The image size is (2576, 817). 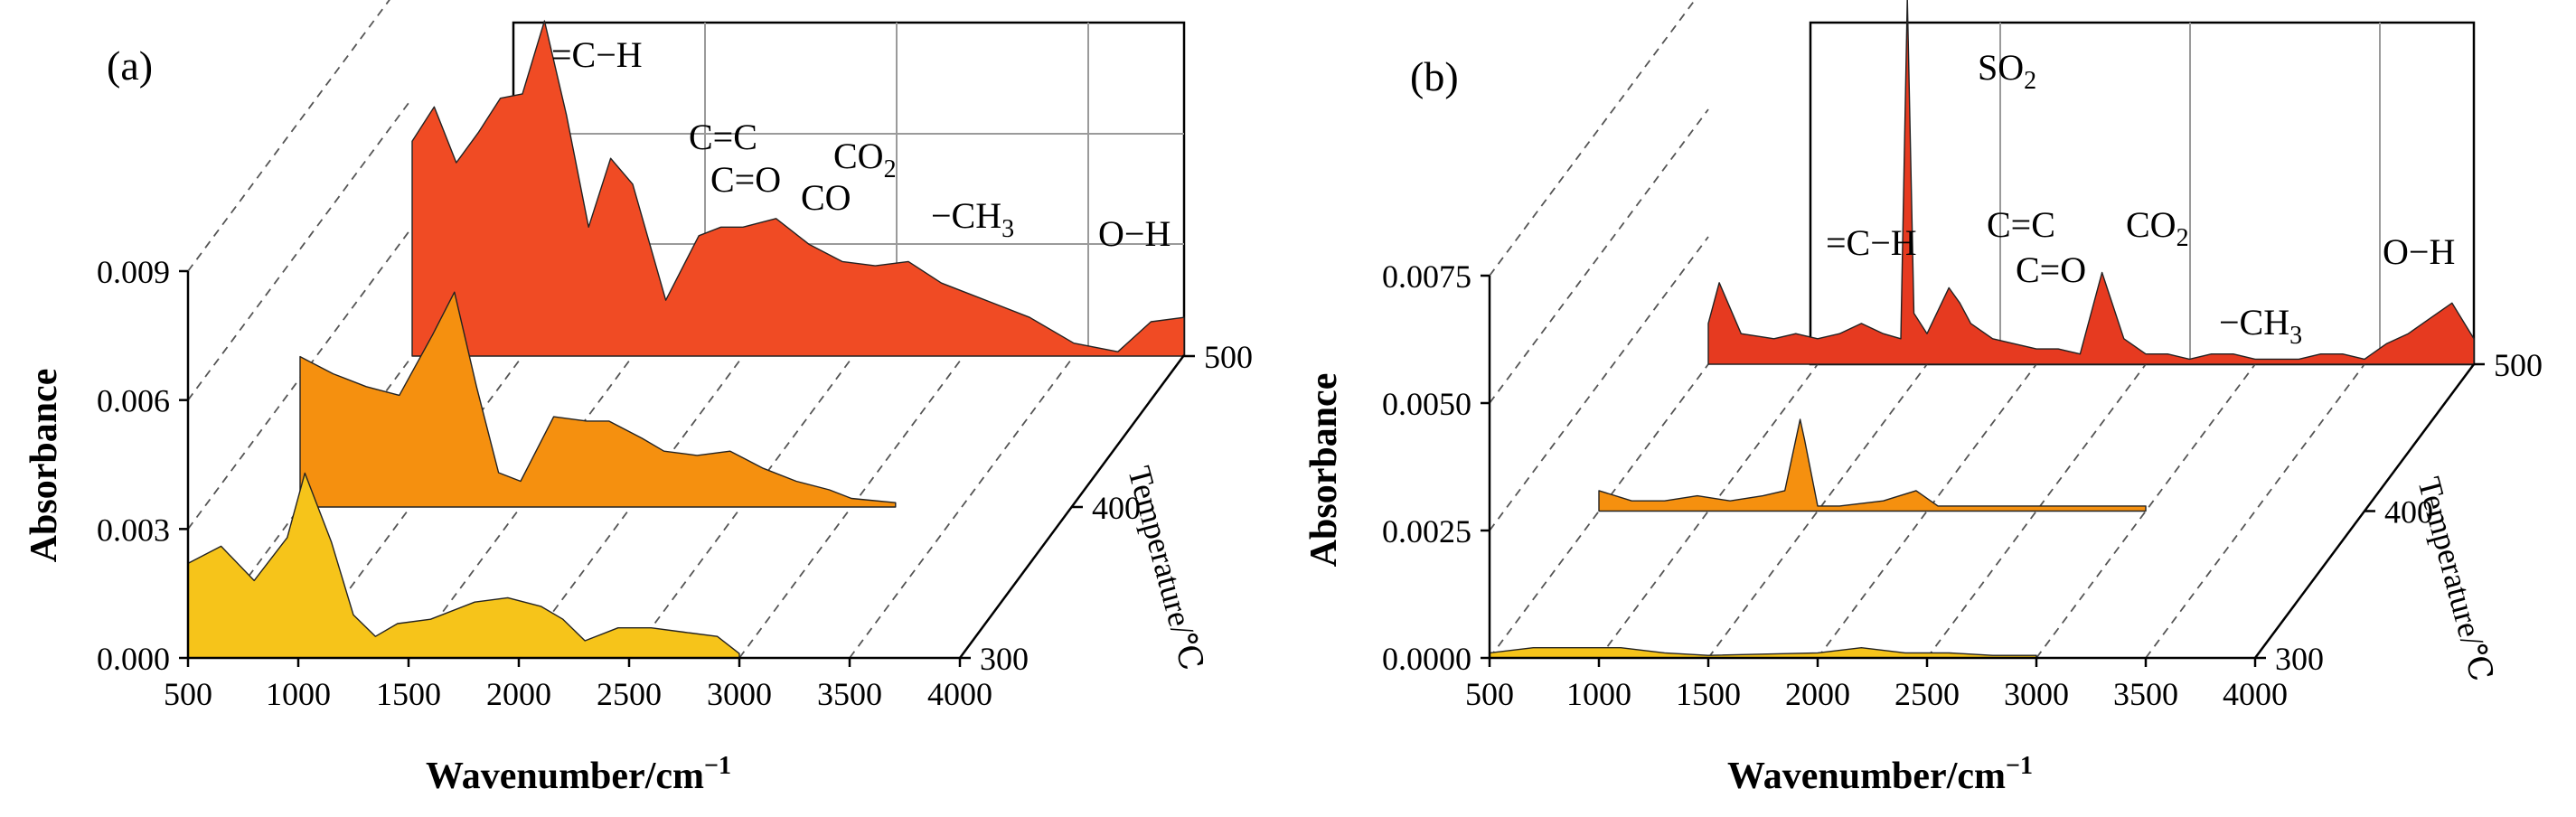 What do you see at coordinates (130, 65) in the screenshot?
I see `panel-a-label: (a)` at bounding box center [130, 65].